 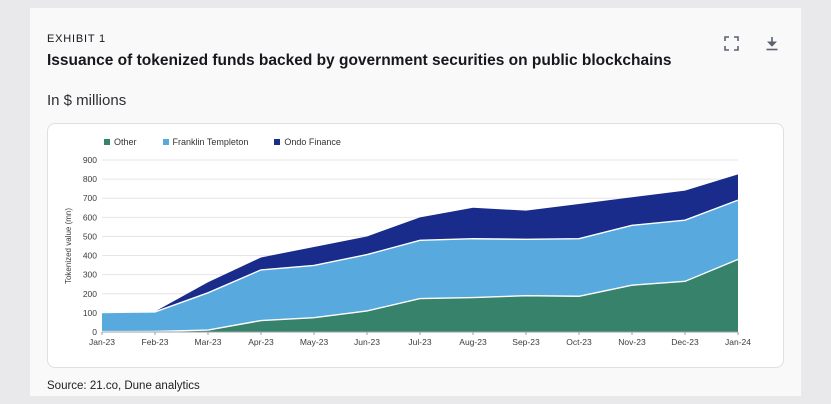 What do you see at coordinates (772, 43) in the screenshot?
I see `download-icon` at bounding box center [772, 43].